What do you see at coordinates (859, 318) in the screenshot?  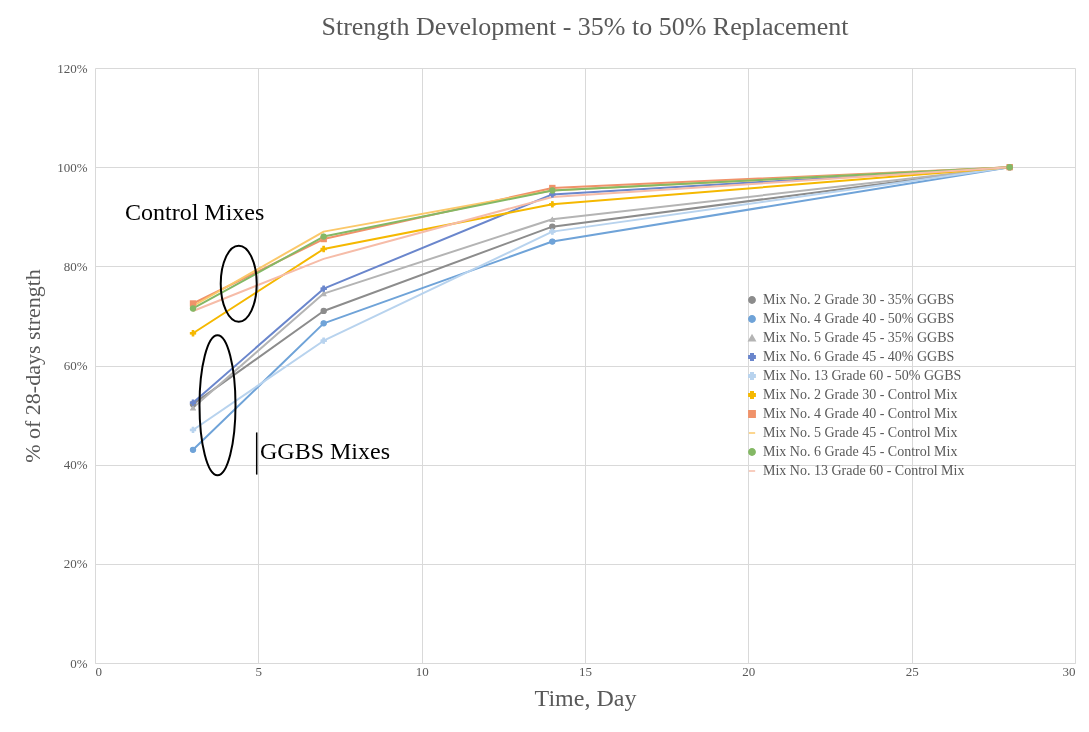 I see `legend-label: Mix No. 4 Grade 40 - 50% GGBS` at bounding box center [859, 318].